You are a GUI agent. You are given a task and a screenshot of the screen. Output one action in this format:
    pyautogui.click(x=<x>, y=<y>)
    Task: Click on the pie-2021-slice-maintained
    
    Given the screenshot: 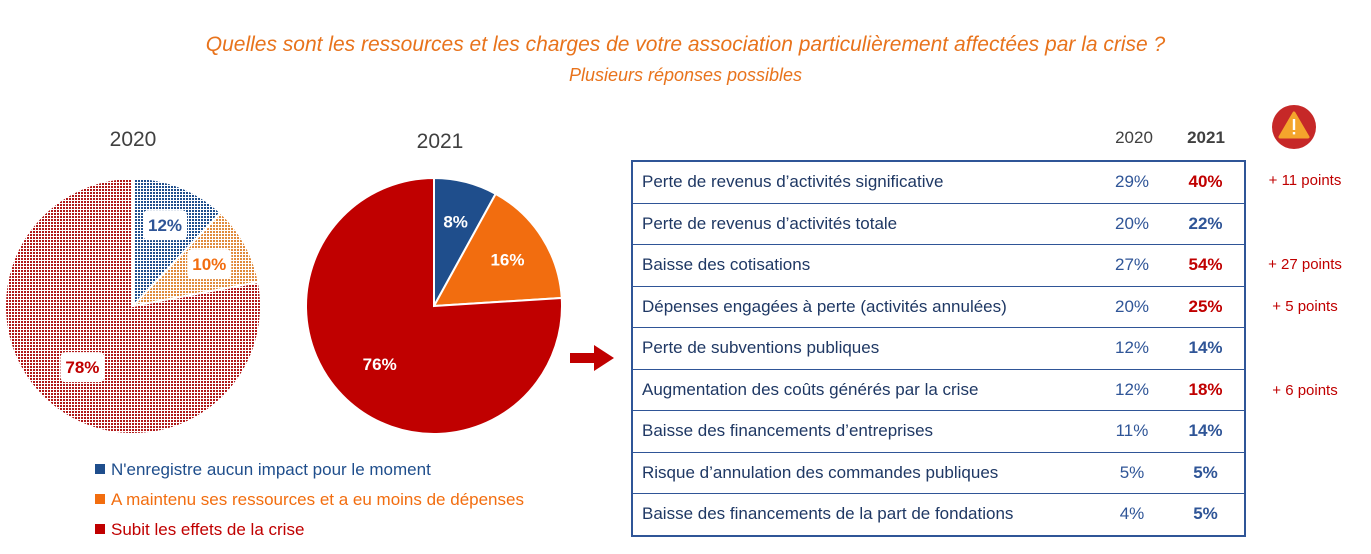 What is the action you would take?
    pyautogui.click(x=497, y=250)
    